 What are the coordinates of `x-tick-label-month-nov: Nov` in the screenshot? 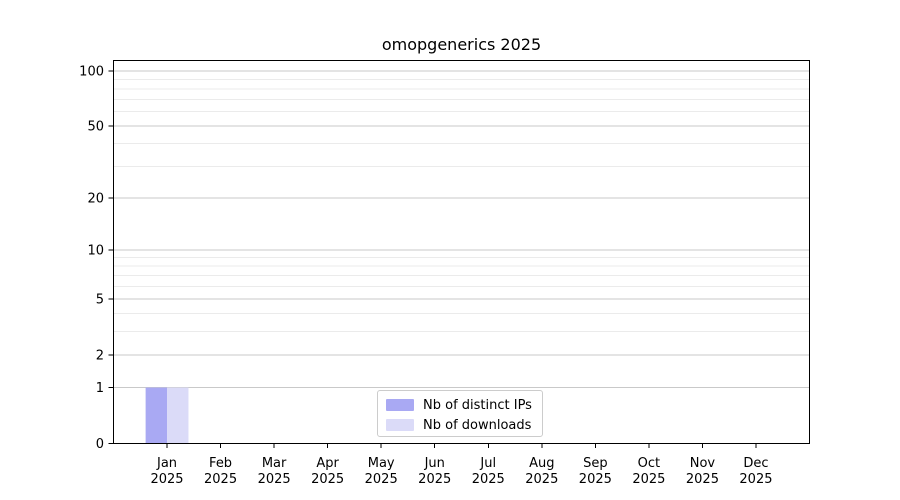 It's located at (703, 463).